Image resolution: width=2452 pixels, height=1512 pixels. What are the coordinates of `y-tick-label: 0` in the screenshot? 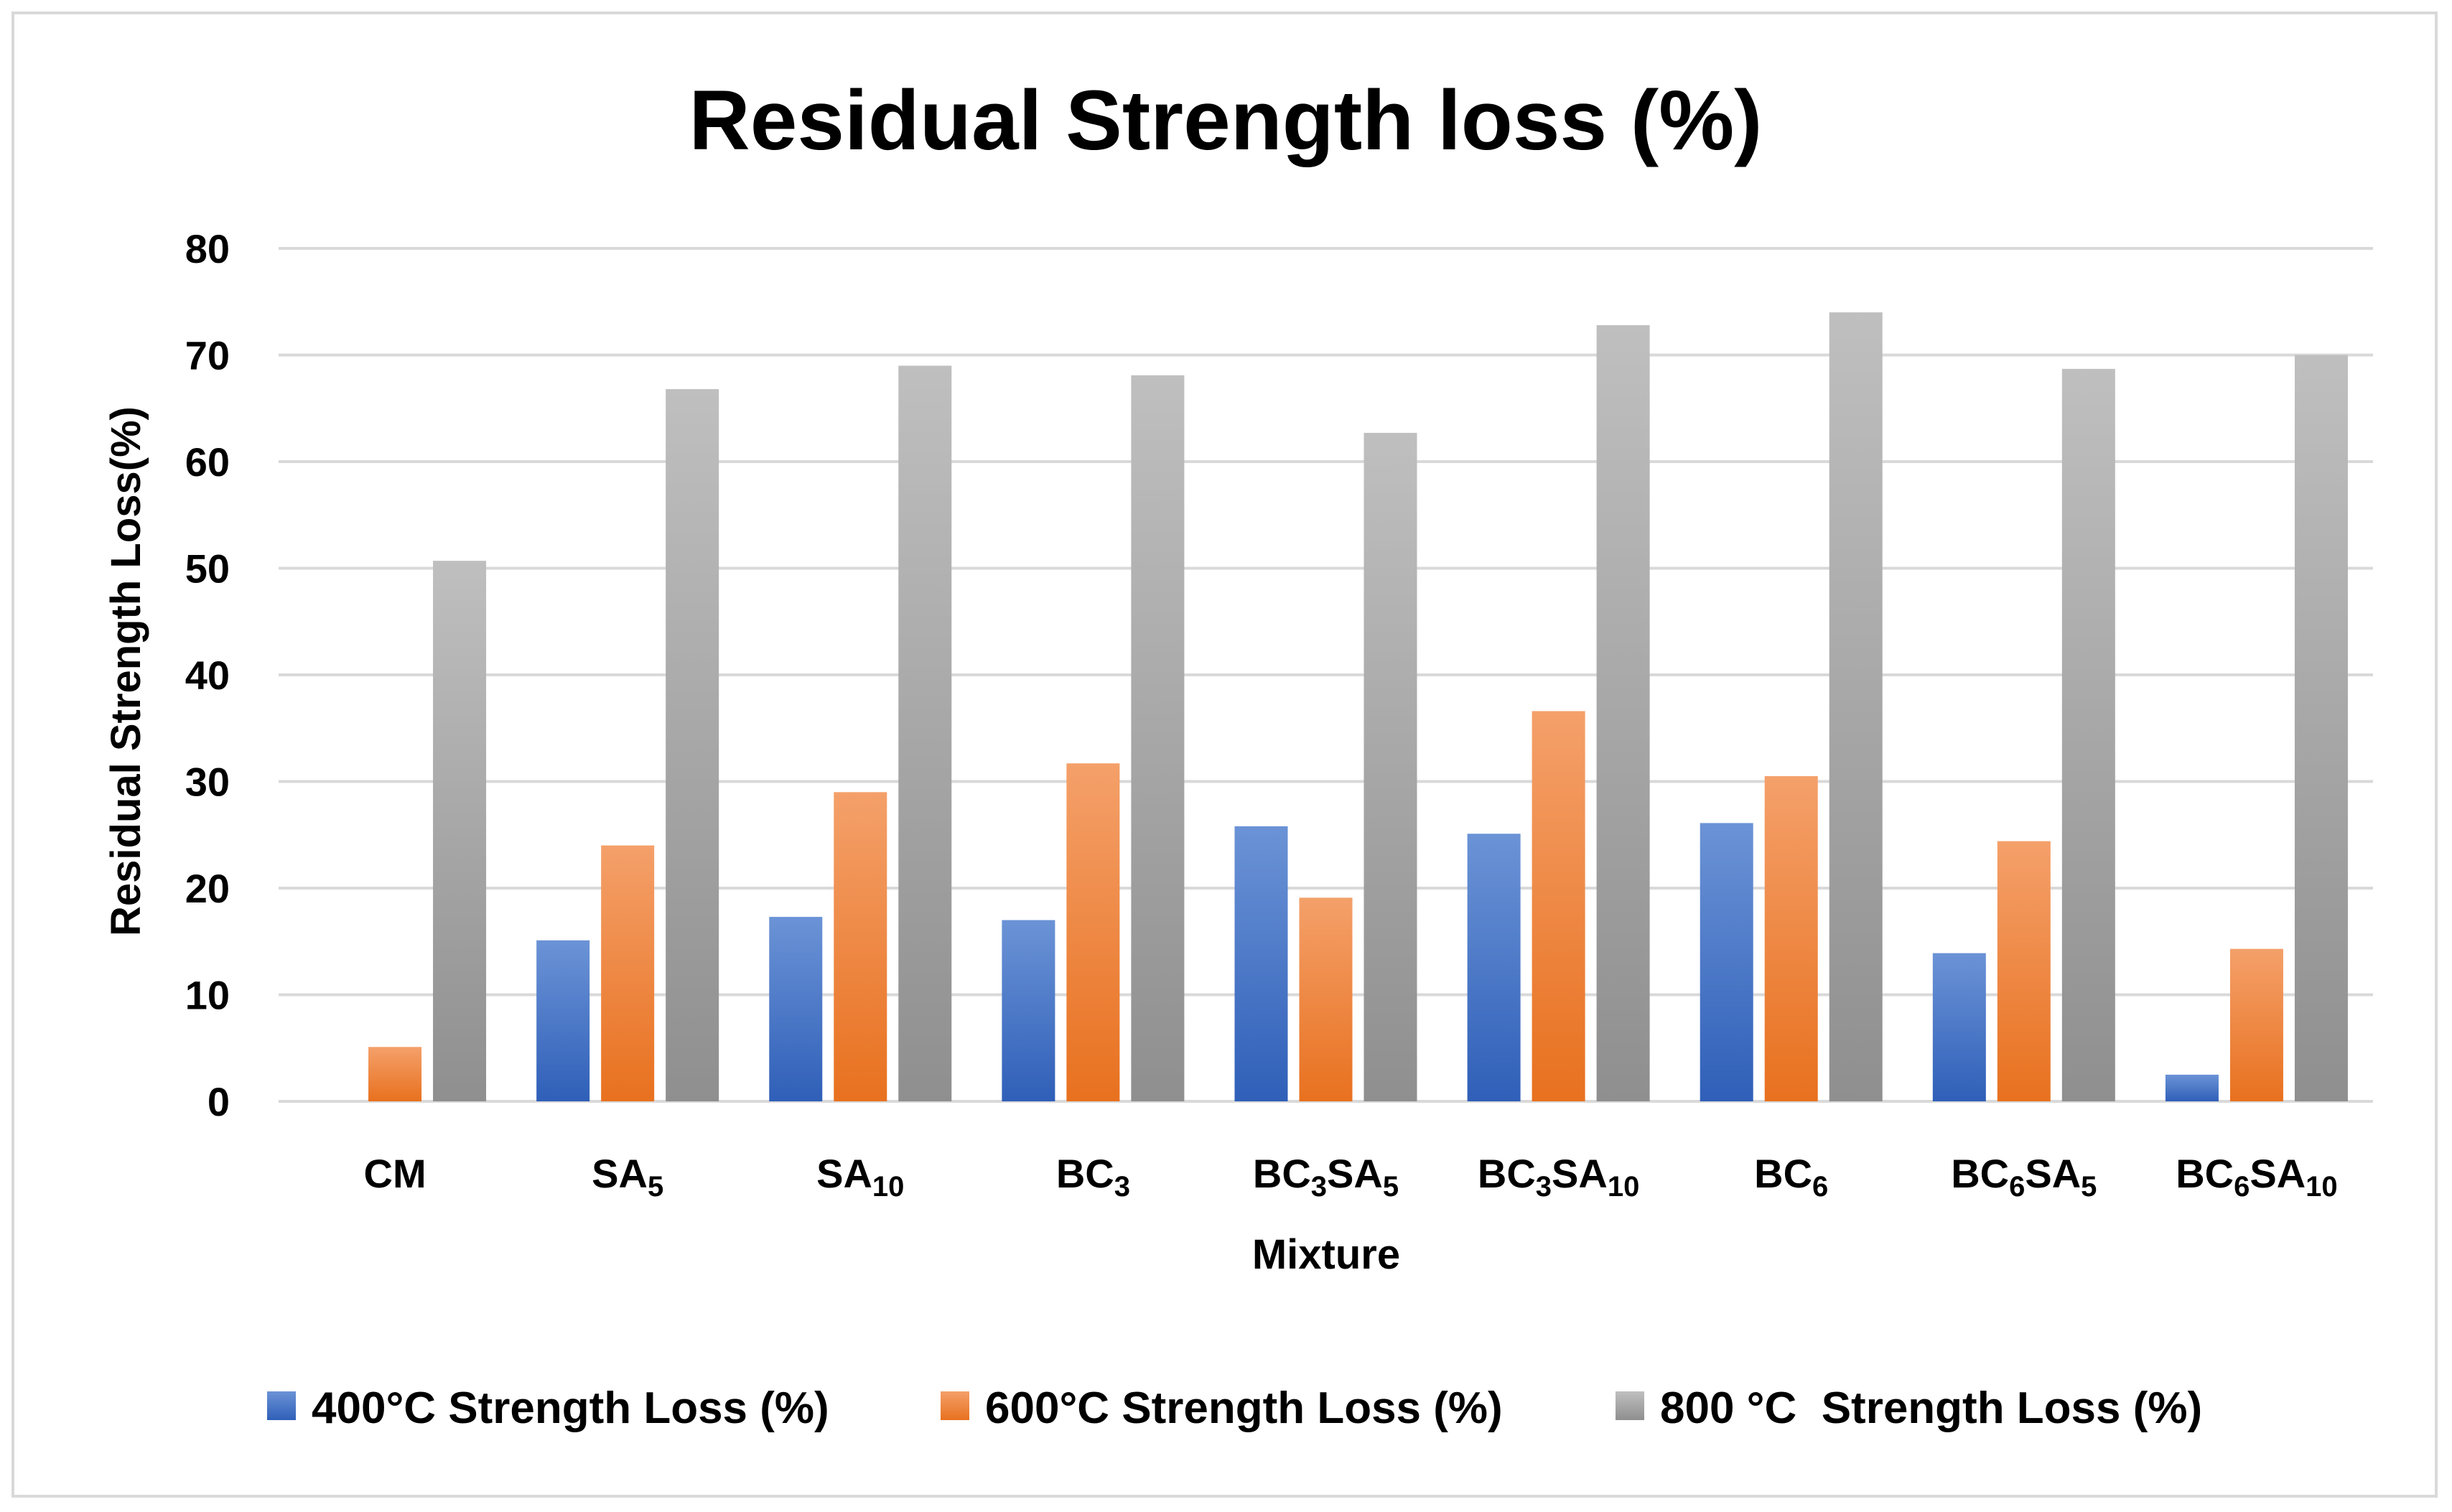 It's located at (219, 1101).